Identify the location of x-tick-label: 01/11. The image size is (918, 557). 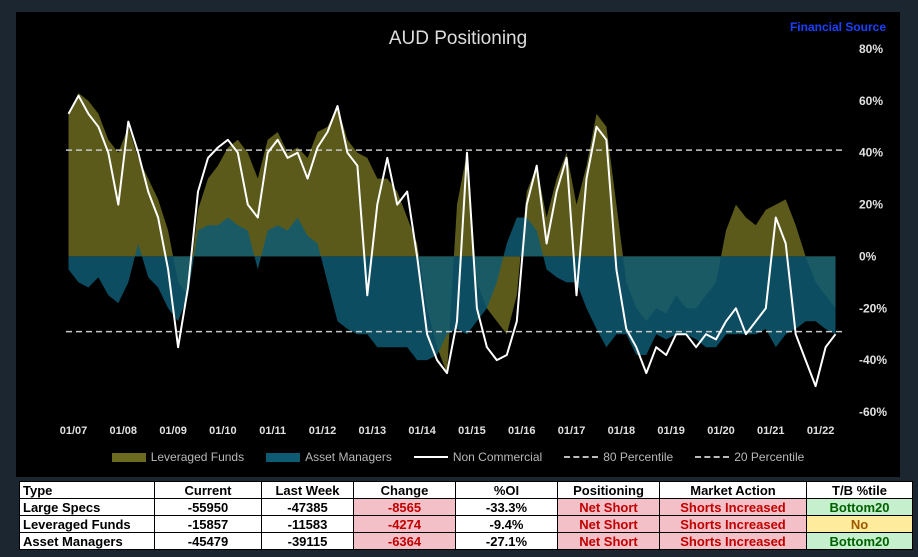
(272, 431).